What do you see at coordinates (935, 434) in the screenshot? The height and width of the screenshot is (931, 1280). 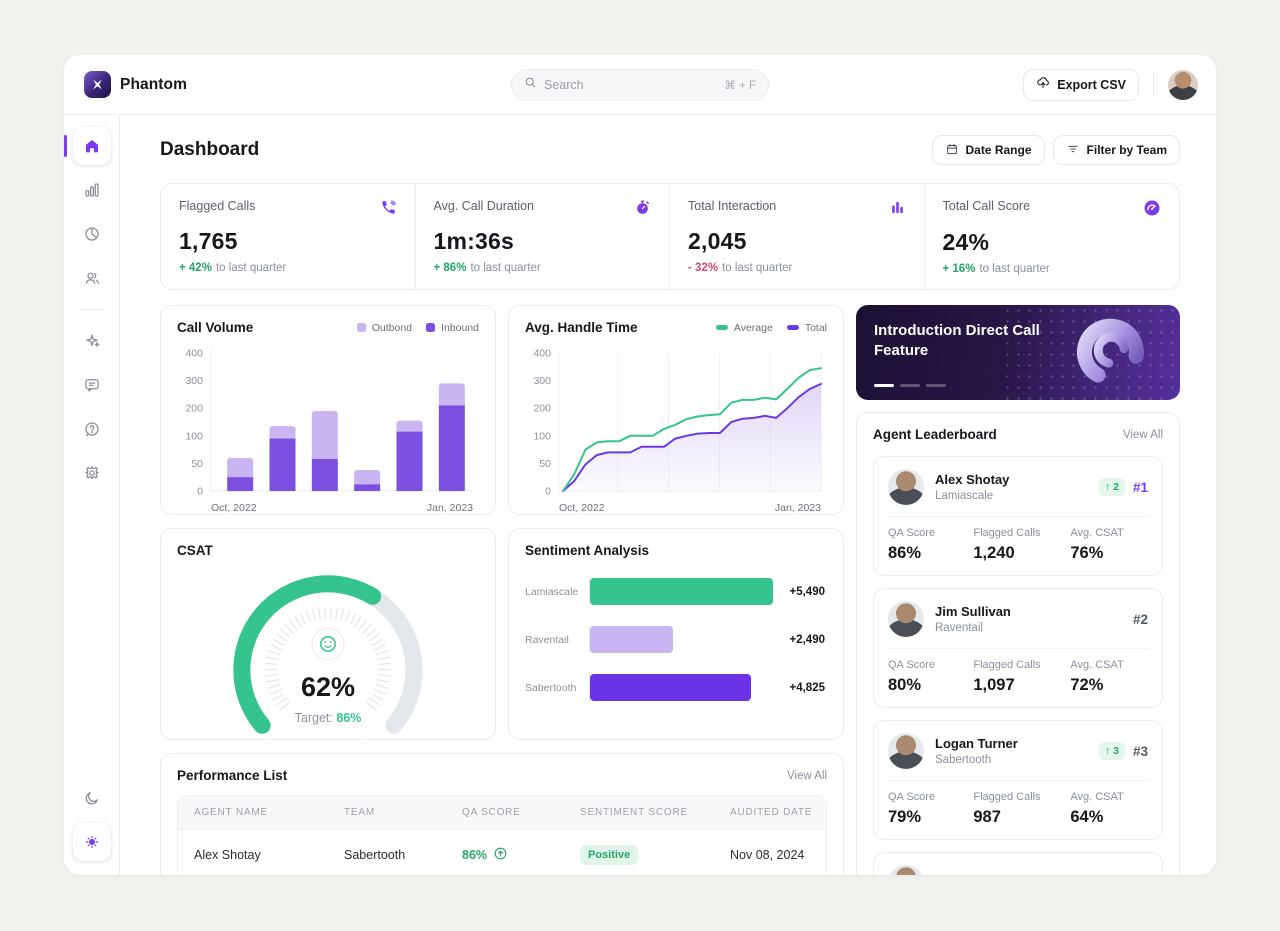 I see `leaderboard-title: Agent Leaderboard` at bounding box center [935, 434].